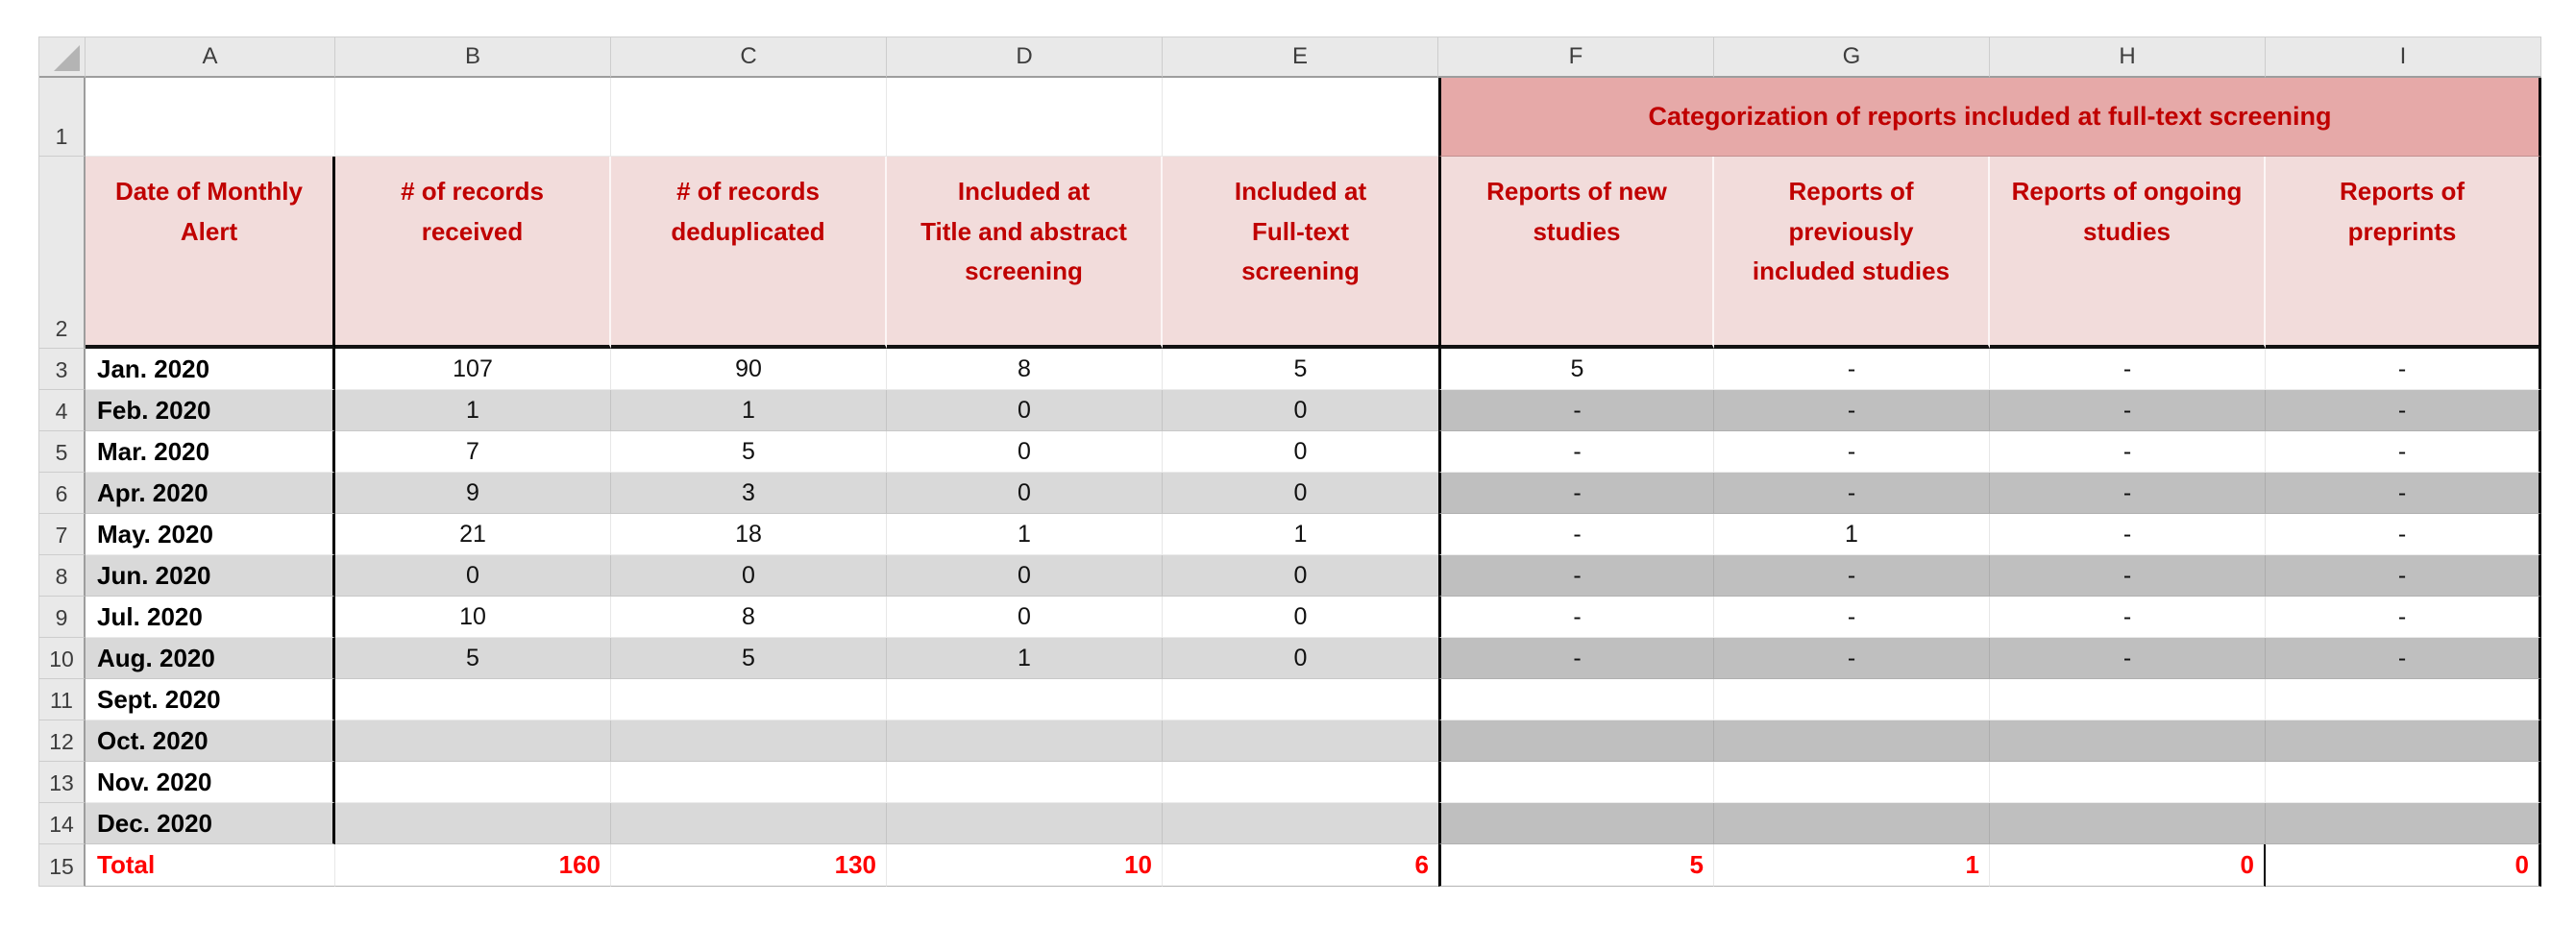 This screenshot has width=2576, height=927. I want to click on cell-D7: 1, so click(1025, 534).